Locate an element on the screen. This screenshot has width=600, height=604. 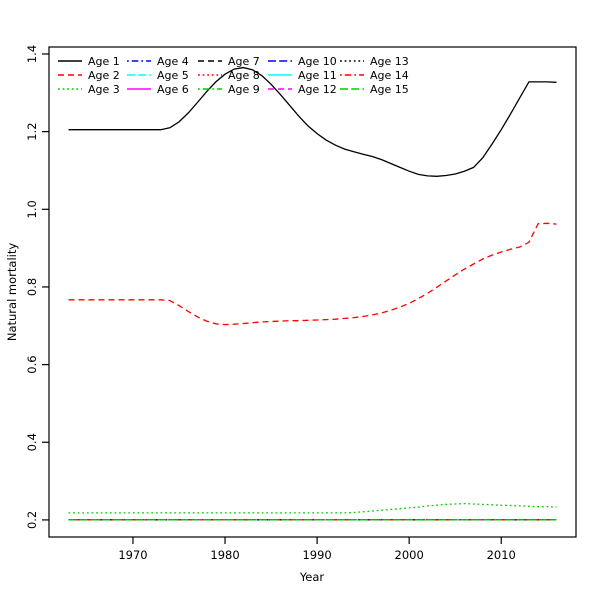
y-tick-label: 0.2 is located at coordinates (32, 520).